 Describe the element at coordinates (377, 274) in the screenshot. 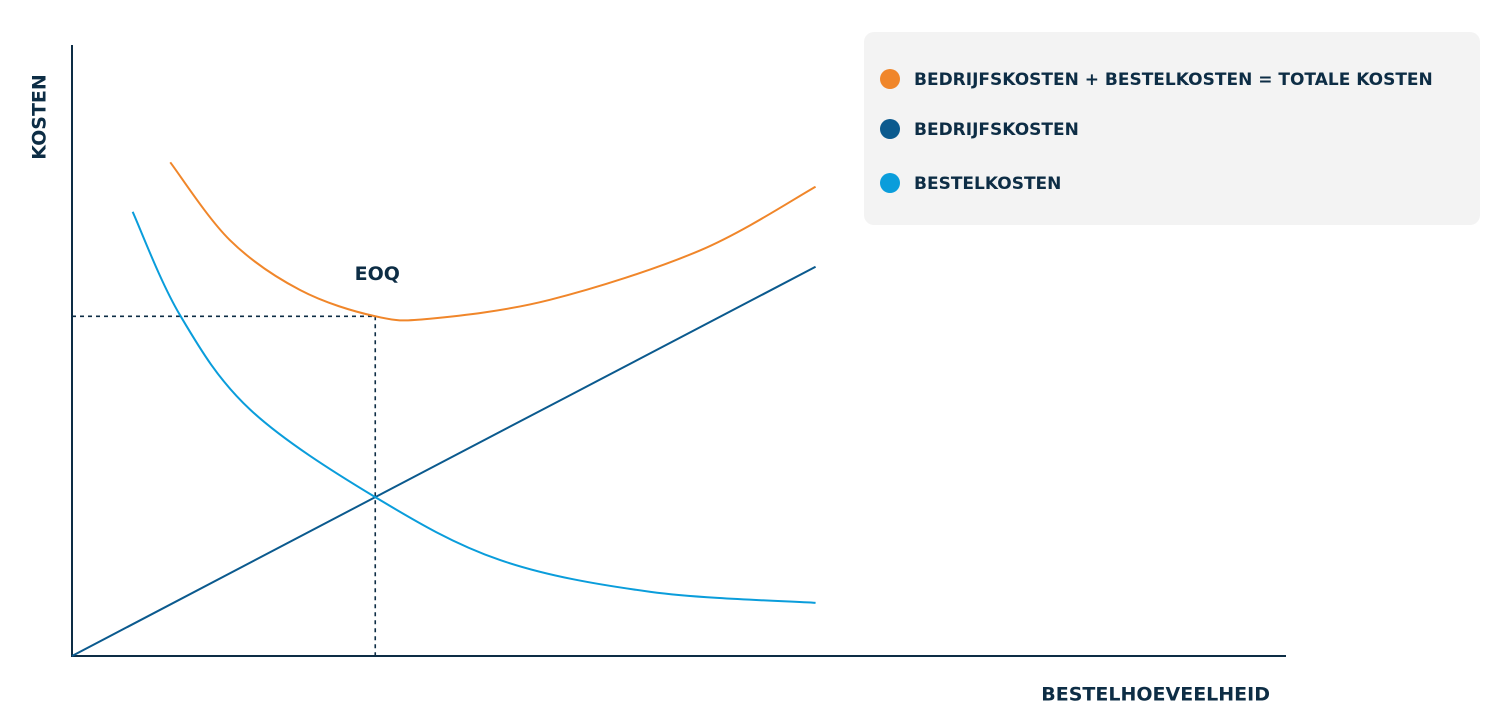

I see `eoq-label: EOQ` at that location.